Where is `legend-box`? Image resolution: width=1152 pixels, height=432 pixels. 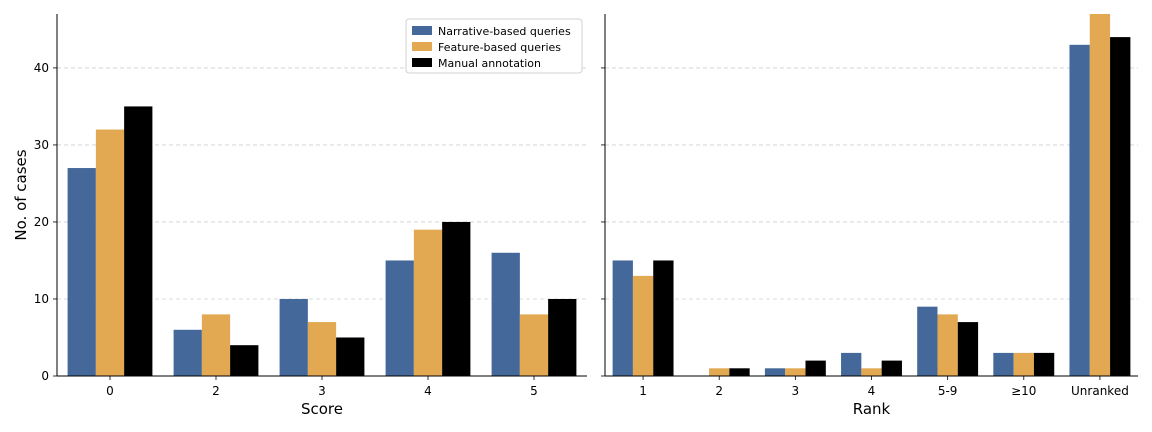 legend-box is located at coordinates (494, 46).